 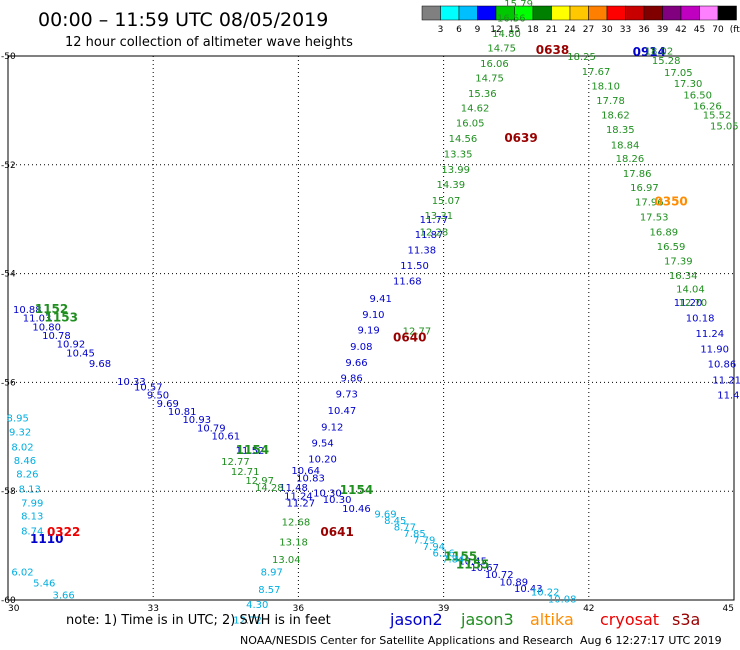 I want to click on wave-height-value: 9.69, so click(x=168, y=404).